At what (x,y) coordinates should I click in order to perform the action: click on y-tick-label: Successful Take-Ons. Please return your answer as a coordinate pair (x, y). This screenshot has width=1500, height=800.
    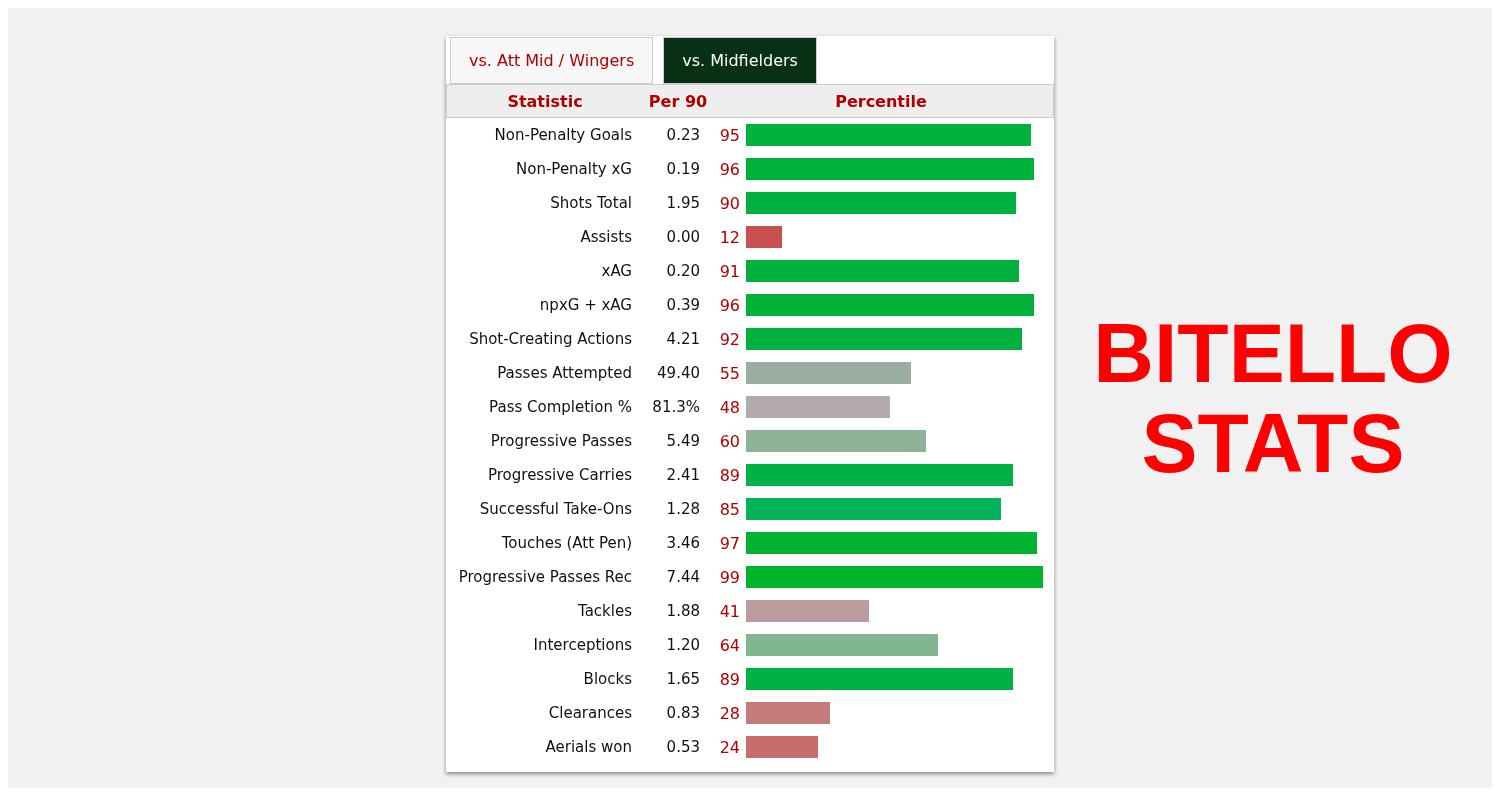
    Looking at the image, I should click on (556, 509).